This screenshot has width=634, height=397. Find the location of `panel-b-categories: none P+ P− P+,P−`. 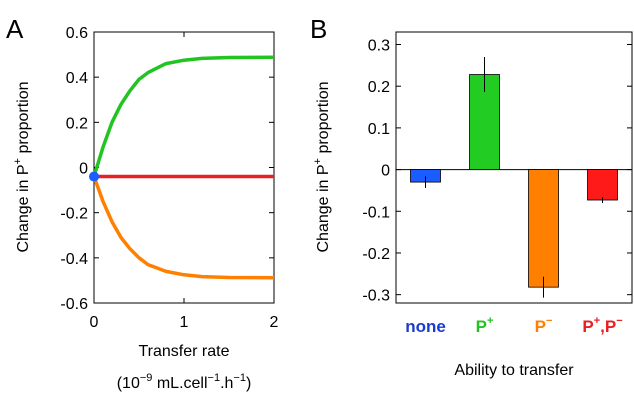

panel-b-categories: none P+ P− P+,P− is located at coordinates (513, 325).